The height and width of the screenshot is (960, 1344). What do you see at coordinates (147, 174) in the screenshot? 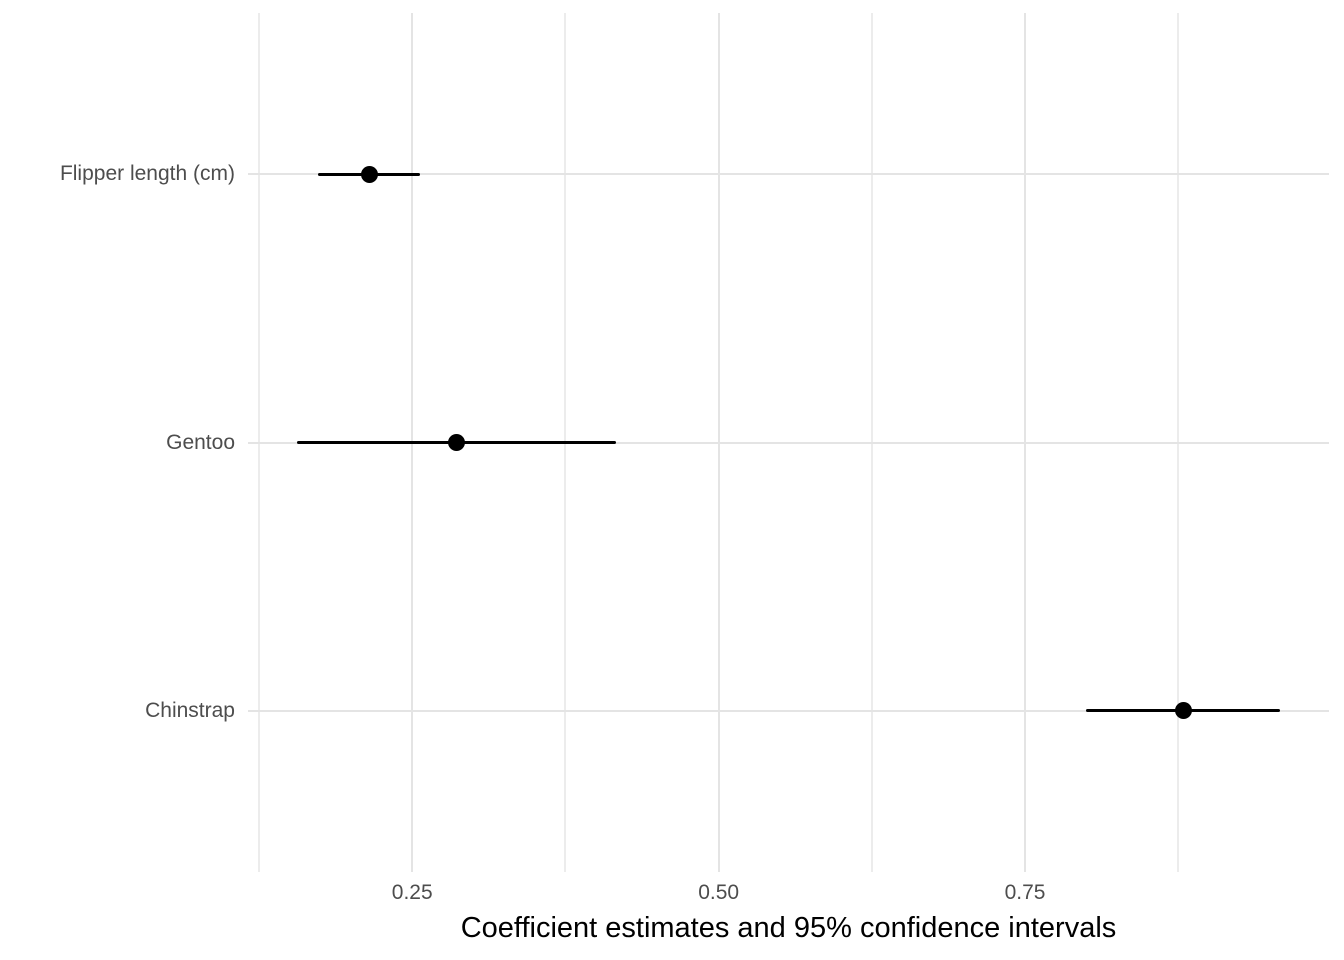
I see `y-axis-label: Flipper length (cm)` at bounding box center [147, 174].